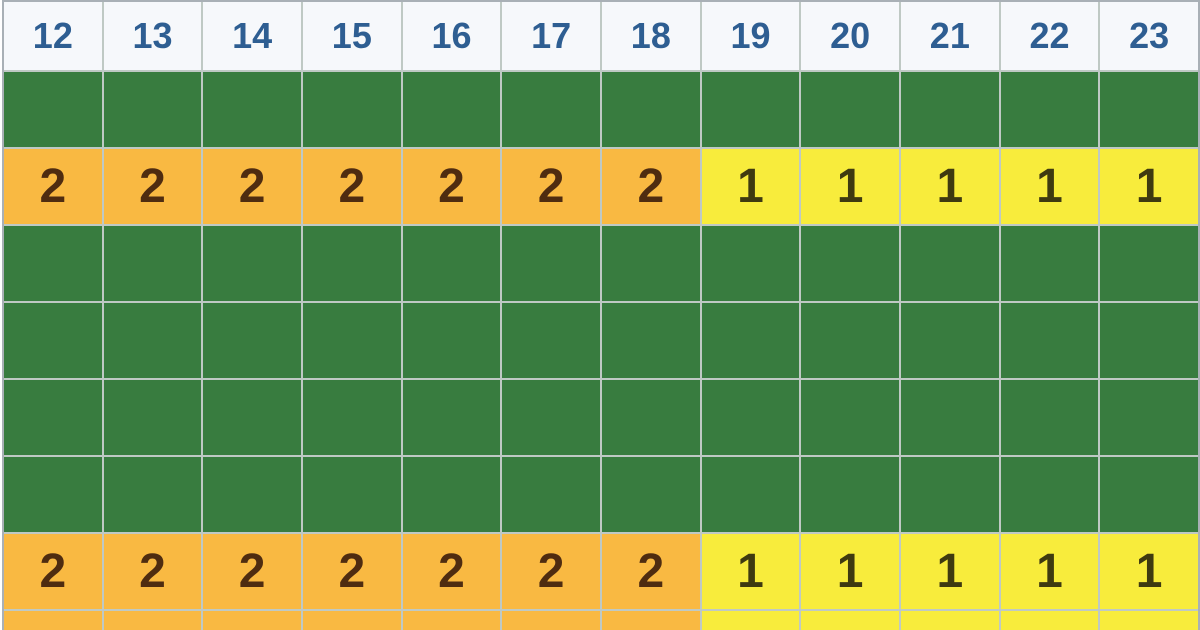 The height and width of the screenshot is (630, 1200). Describe the element at coordinates (850, 571) in the screenshot. I see `value-row-2-cell-hour-20: 1` at that location.